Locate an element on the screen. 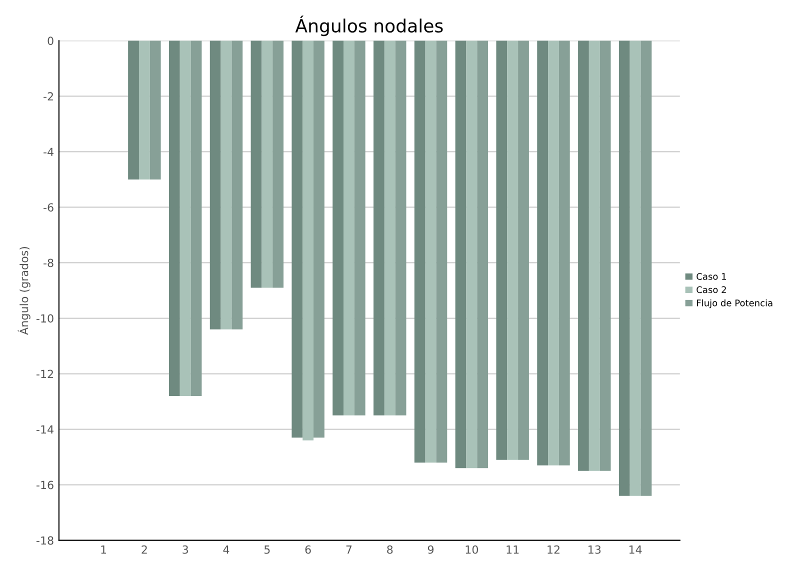 This screenshot has height=581, width=786. x-tick-label: 4 is located at coordinates (226, 550).